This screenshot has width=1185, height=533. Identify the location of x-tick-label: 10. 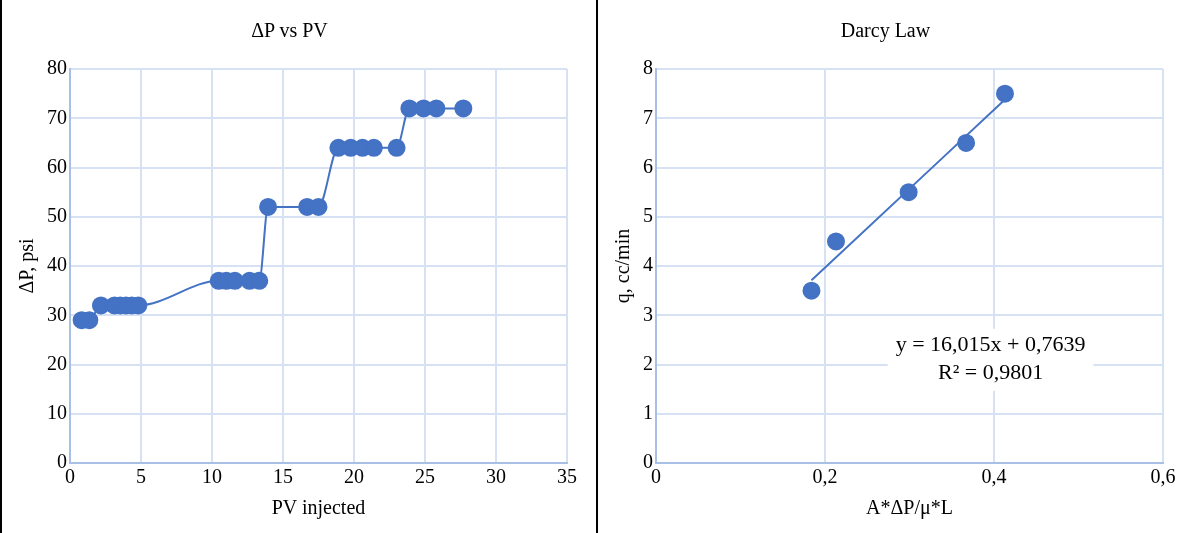
(212, 476).